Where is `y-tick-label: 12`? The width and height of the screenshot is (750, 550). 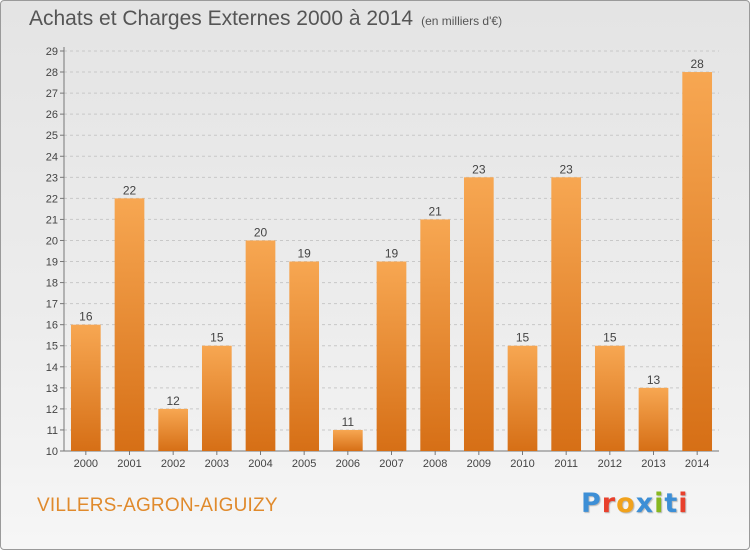 y-tick-label: 12 is located at coordinates (52, 410).